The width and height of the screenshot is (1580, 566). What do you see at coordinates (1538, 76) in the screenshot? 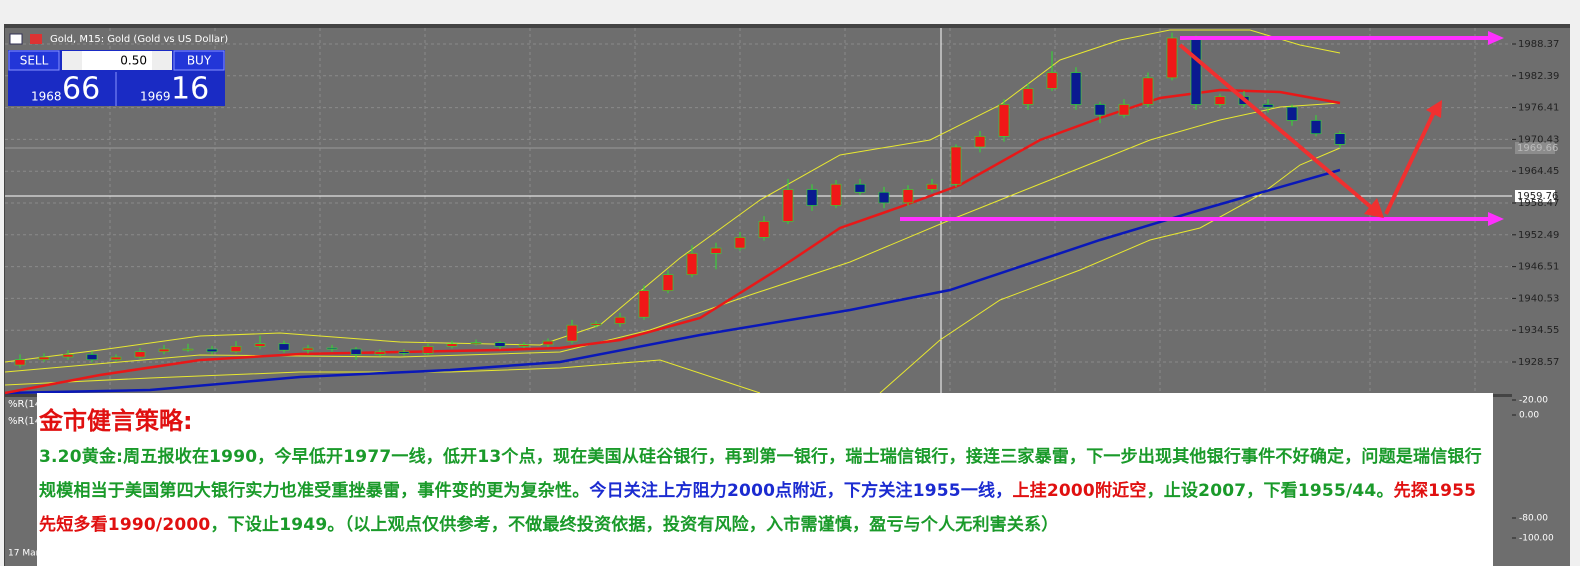
I see `price-tick-label: 1982.39` at bounding box center [1538, 76].